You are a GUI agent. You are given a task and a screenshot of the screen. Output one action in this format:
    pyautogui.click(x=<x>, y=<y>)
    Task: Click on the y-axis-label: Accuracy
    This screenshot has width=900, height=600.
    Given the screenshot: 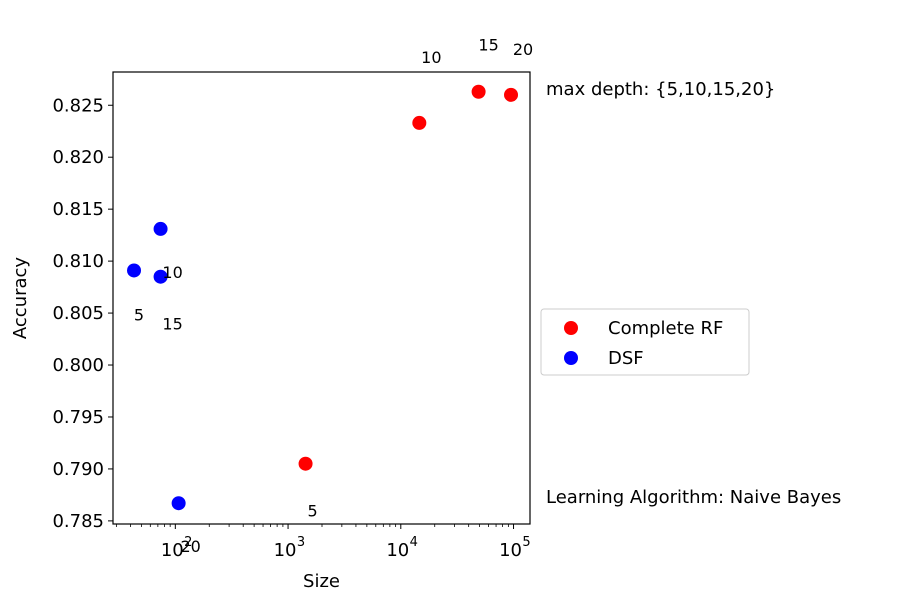 What is the action you would take?
    pyautogui.click(x=20, y=298)
    